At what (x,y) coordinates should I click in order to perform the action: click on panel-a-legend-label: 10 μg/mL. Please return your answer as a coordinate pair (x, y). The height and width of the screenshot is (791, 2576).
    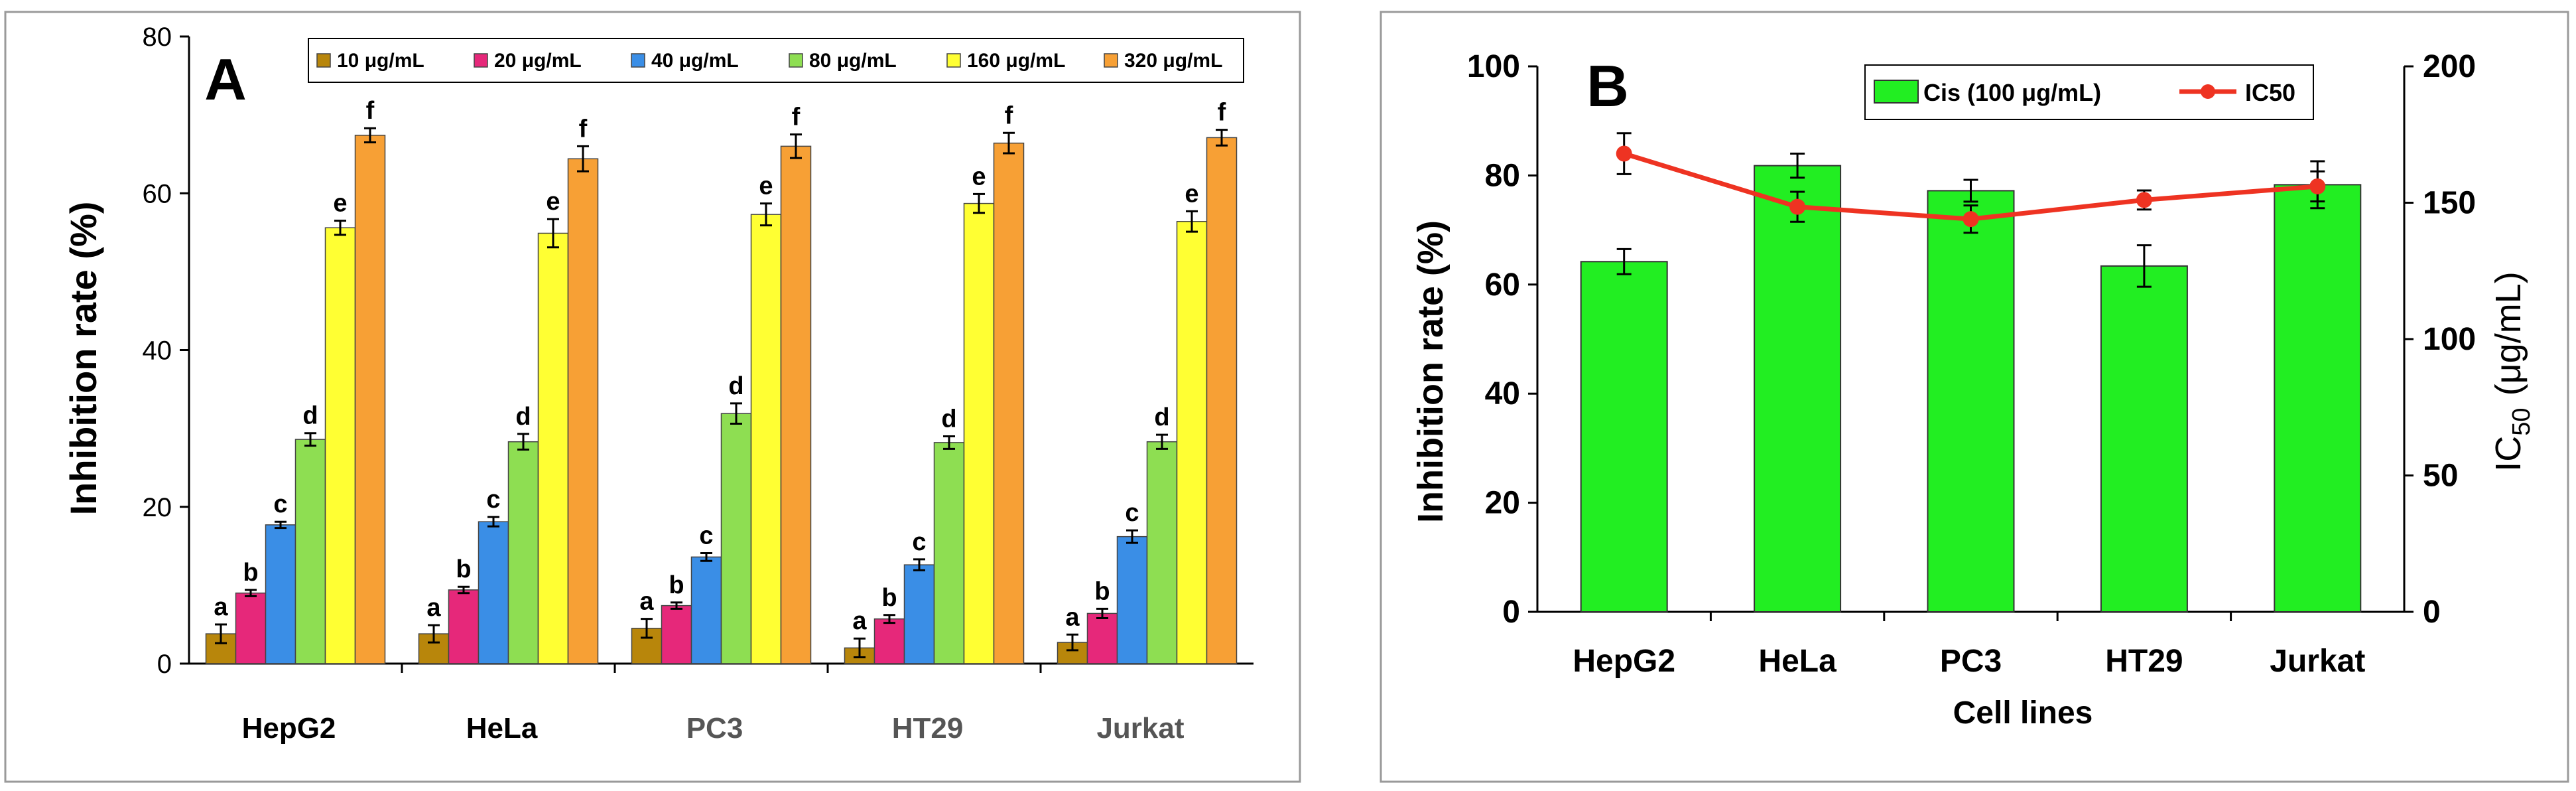
    Looking at the image, I should click on (380, 61).